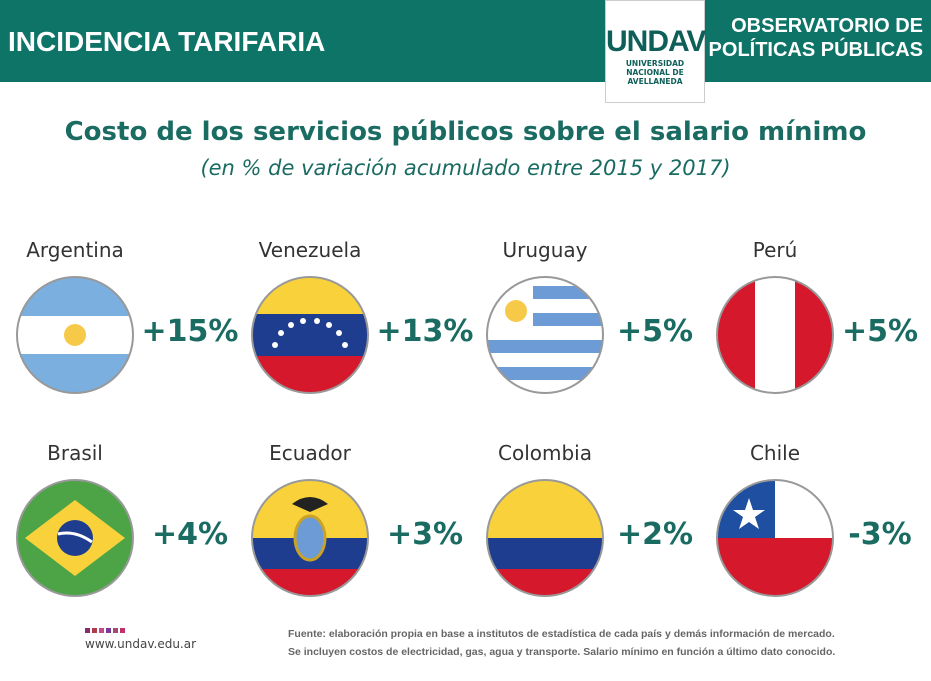 The height and width of the screenshot is (681, 931). What do you see at coordinates (310, 538) in the screenshot?
I see `flag-ecuador` at bounding box center [310, 538].